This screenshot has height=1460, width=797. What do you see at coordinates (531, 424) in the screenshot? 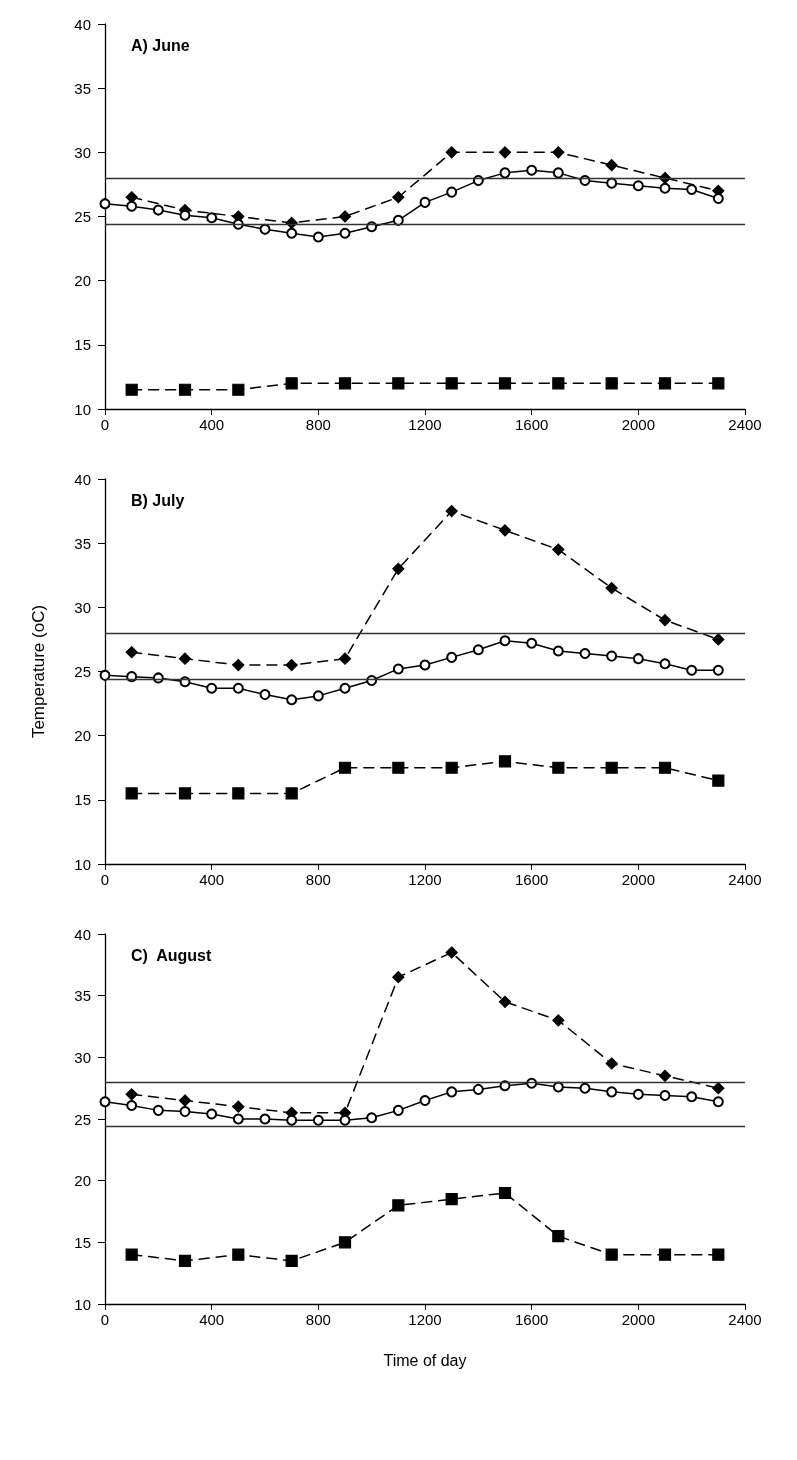
I see `x-tick-label: 1600` at bounding box center [531, 424].